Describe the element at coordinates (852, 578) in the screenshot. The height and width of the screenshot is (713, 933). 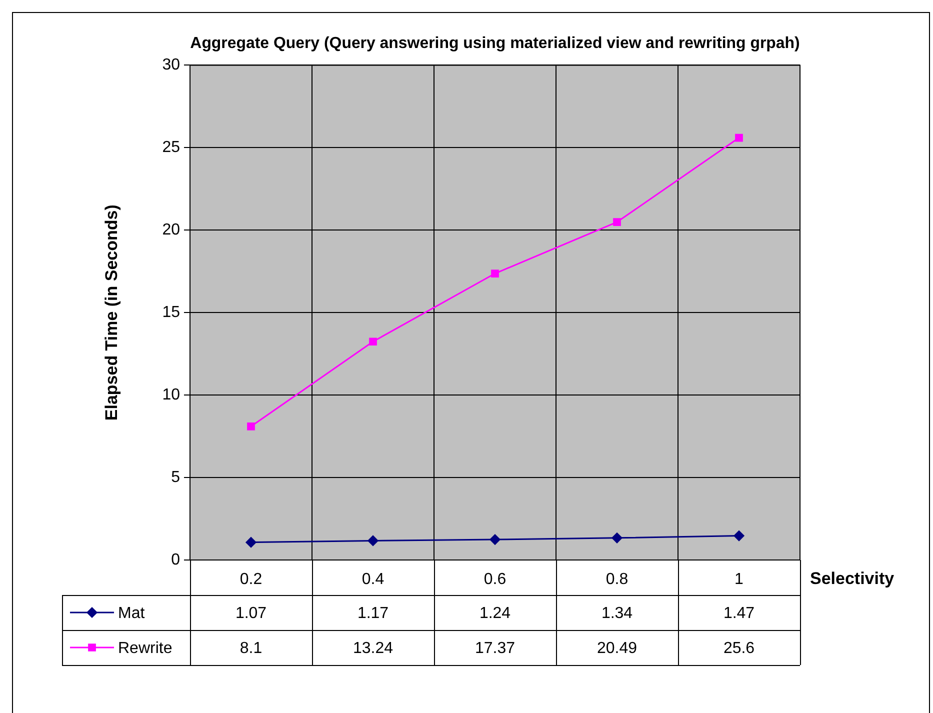
I see `x-axis-title: Selectivity` at that location.